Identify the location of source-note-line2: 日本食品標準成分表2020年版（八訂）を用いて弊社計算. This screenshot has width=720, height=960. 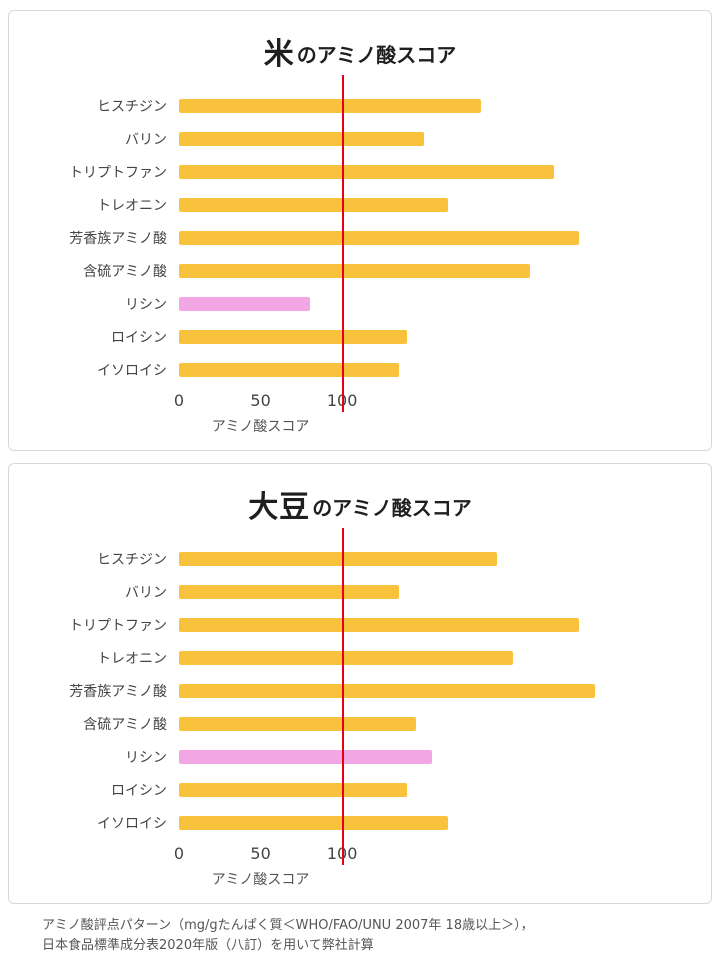
(208, 946).